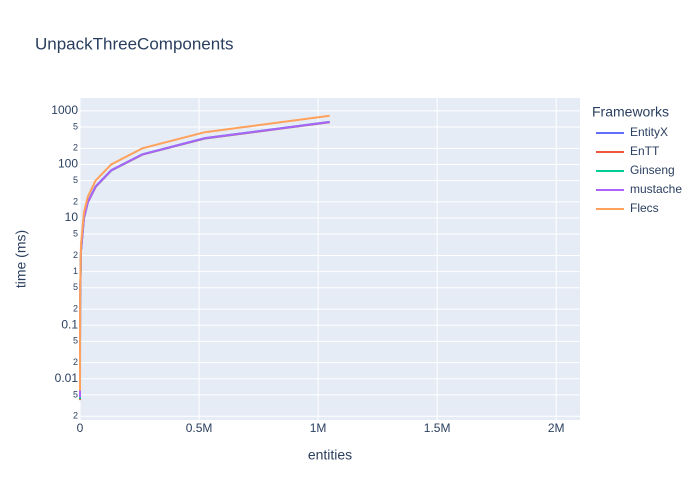 The image size is (700, 500). I want to click on legend-title: Frameworks, so click(630, 112).